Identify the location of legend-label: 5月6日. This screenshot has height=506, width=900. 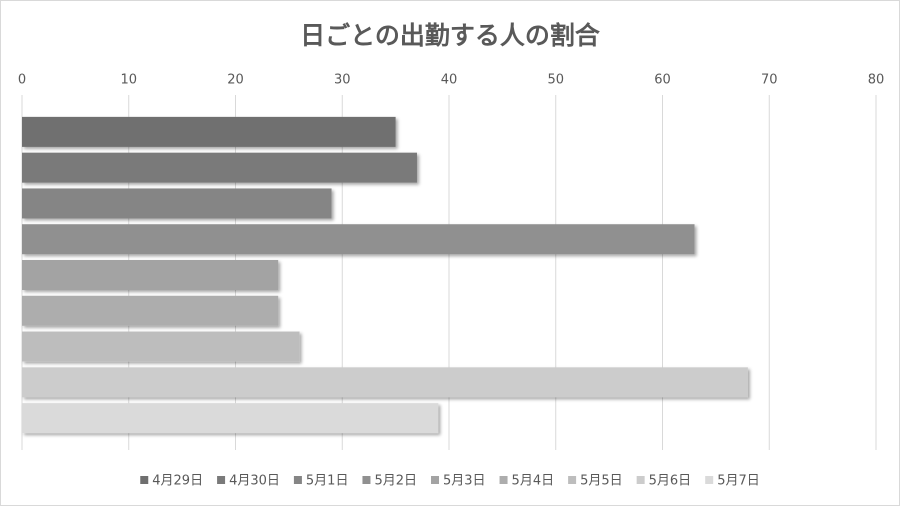
(670, 481).